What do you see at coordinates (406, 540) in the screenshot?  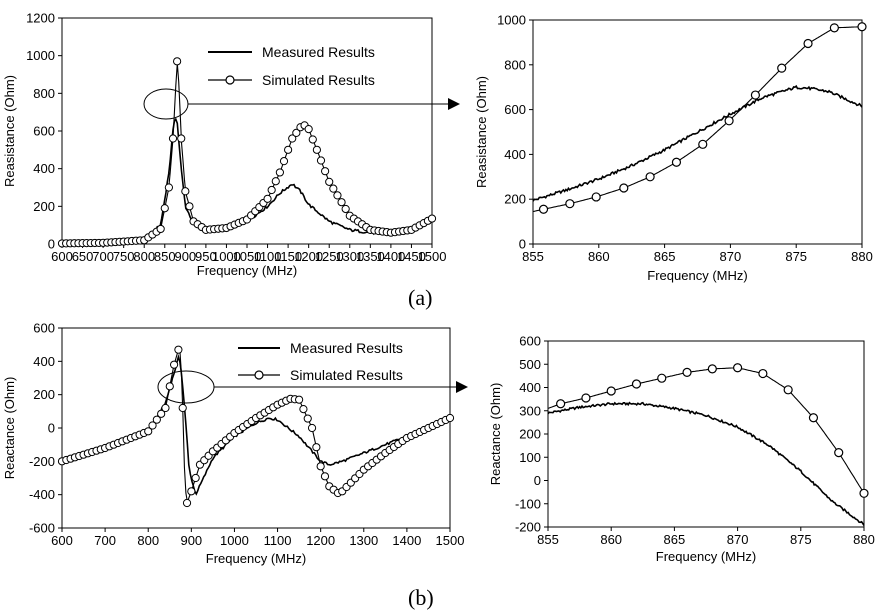 I see `x-tick-label: 1400` at bounding box center [406, 540].